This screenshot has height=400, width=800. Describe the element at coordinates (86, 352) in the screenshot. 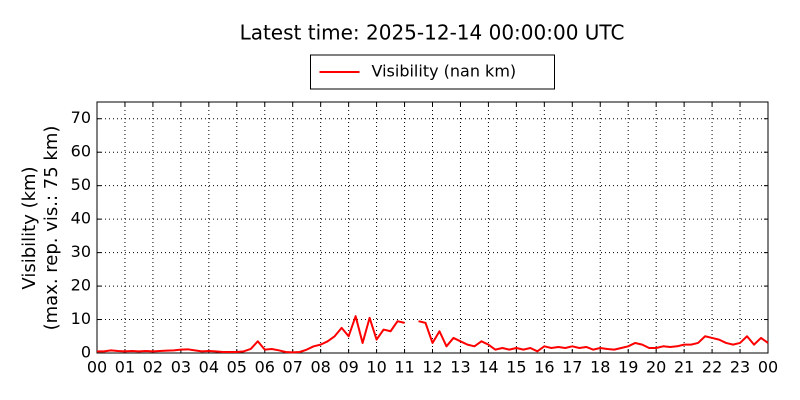

I see `y-tick-label: 0` at that location.